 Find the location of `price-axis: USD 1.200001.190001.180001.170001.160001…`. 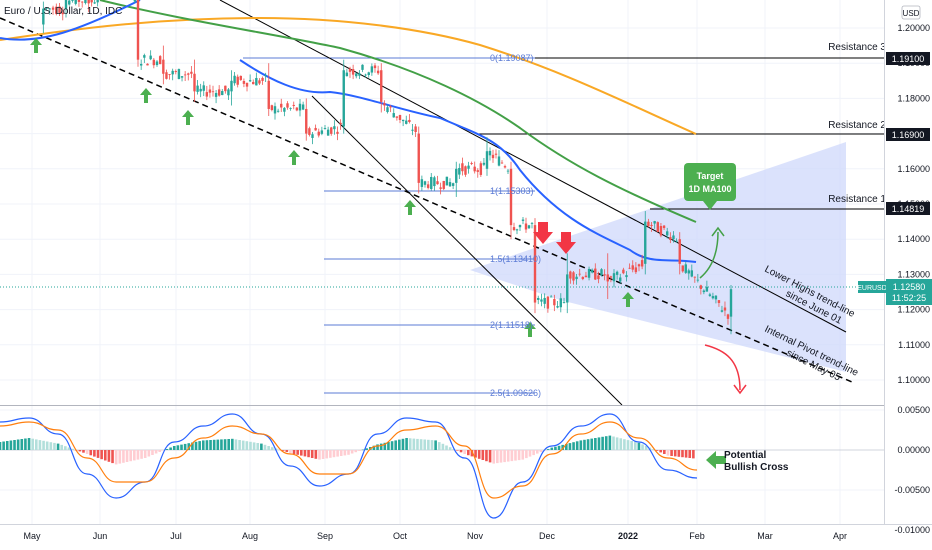

price-axis: USD 1.200001.190001.180001.170001.160001… is located at coordinates (894, 262).